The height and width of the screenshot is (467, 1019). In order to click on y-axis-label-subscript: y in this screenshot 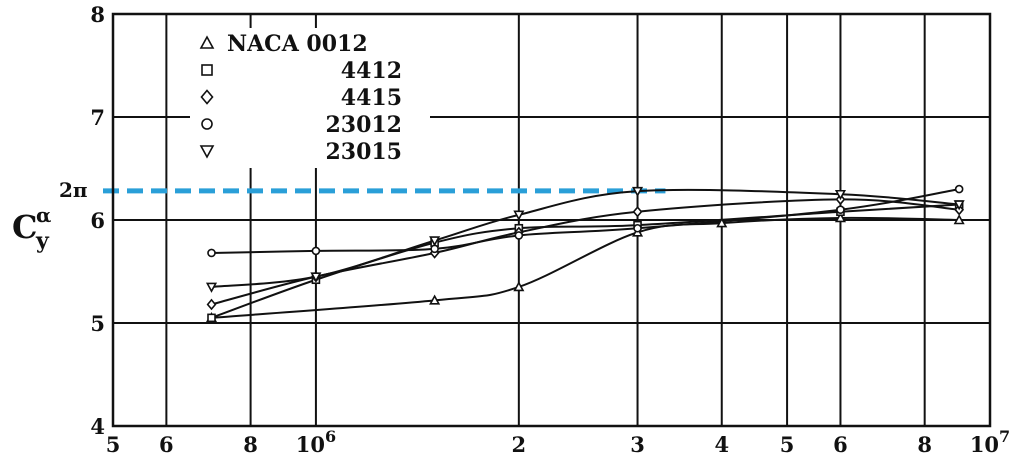, I will do `click(42, 241)`.